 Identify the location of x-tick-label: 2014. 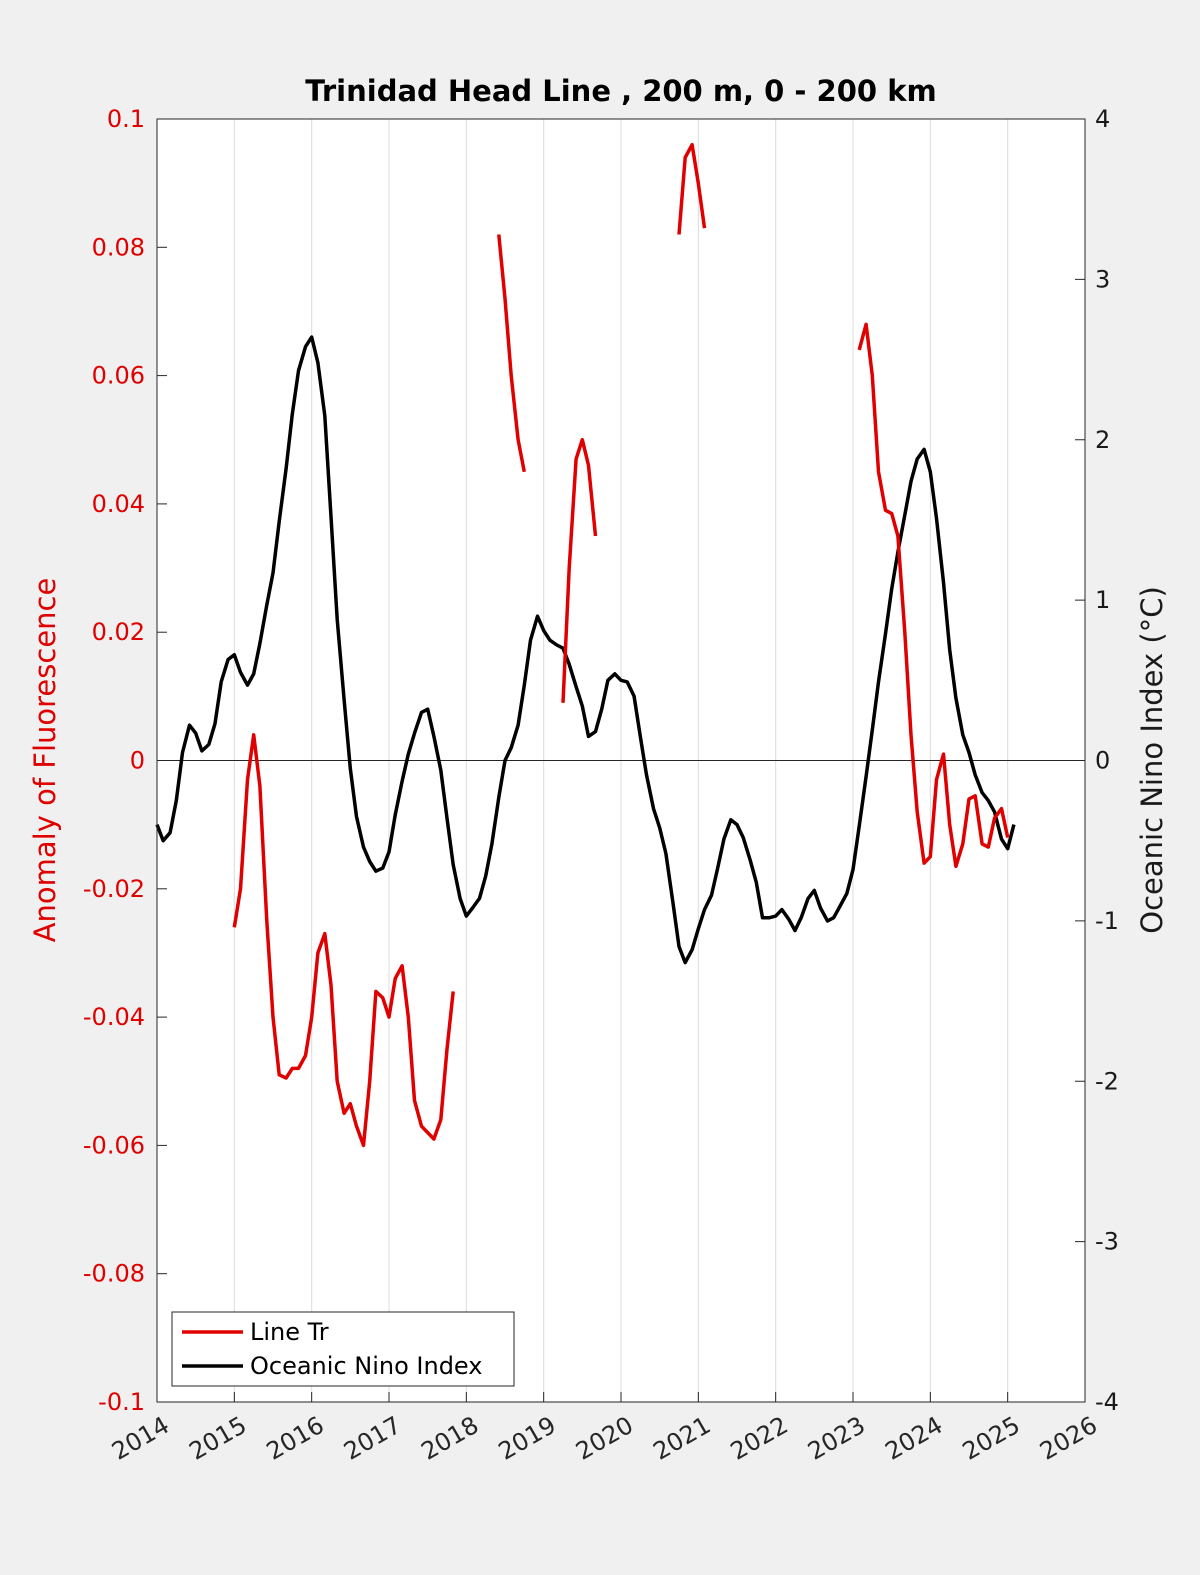
(140, 1438).